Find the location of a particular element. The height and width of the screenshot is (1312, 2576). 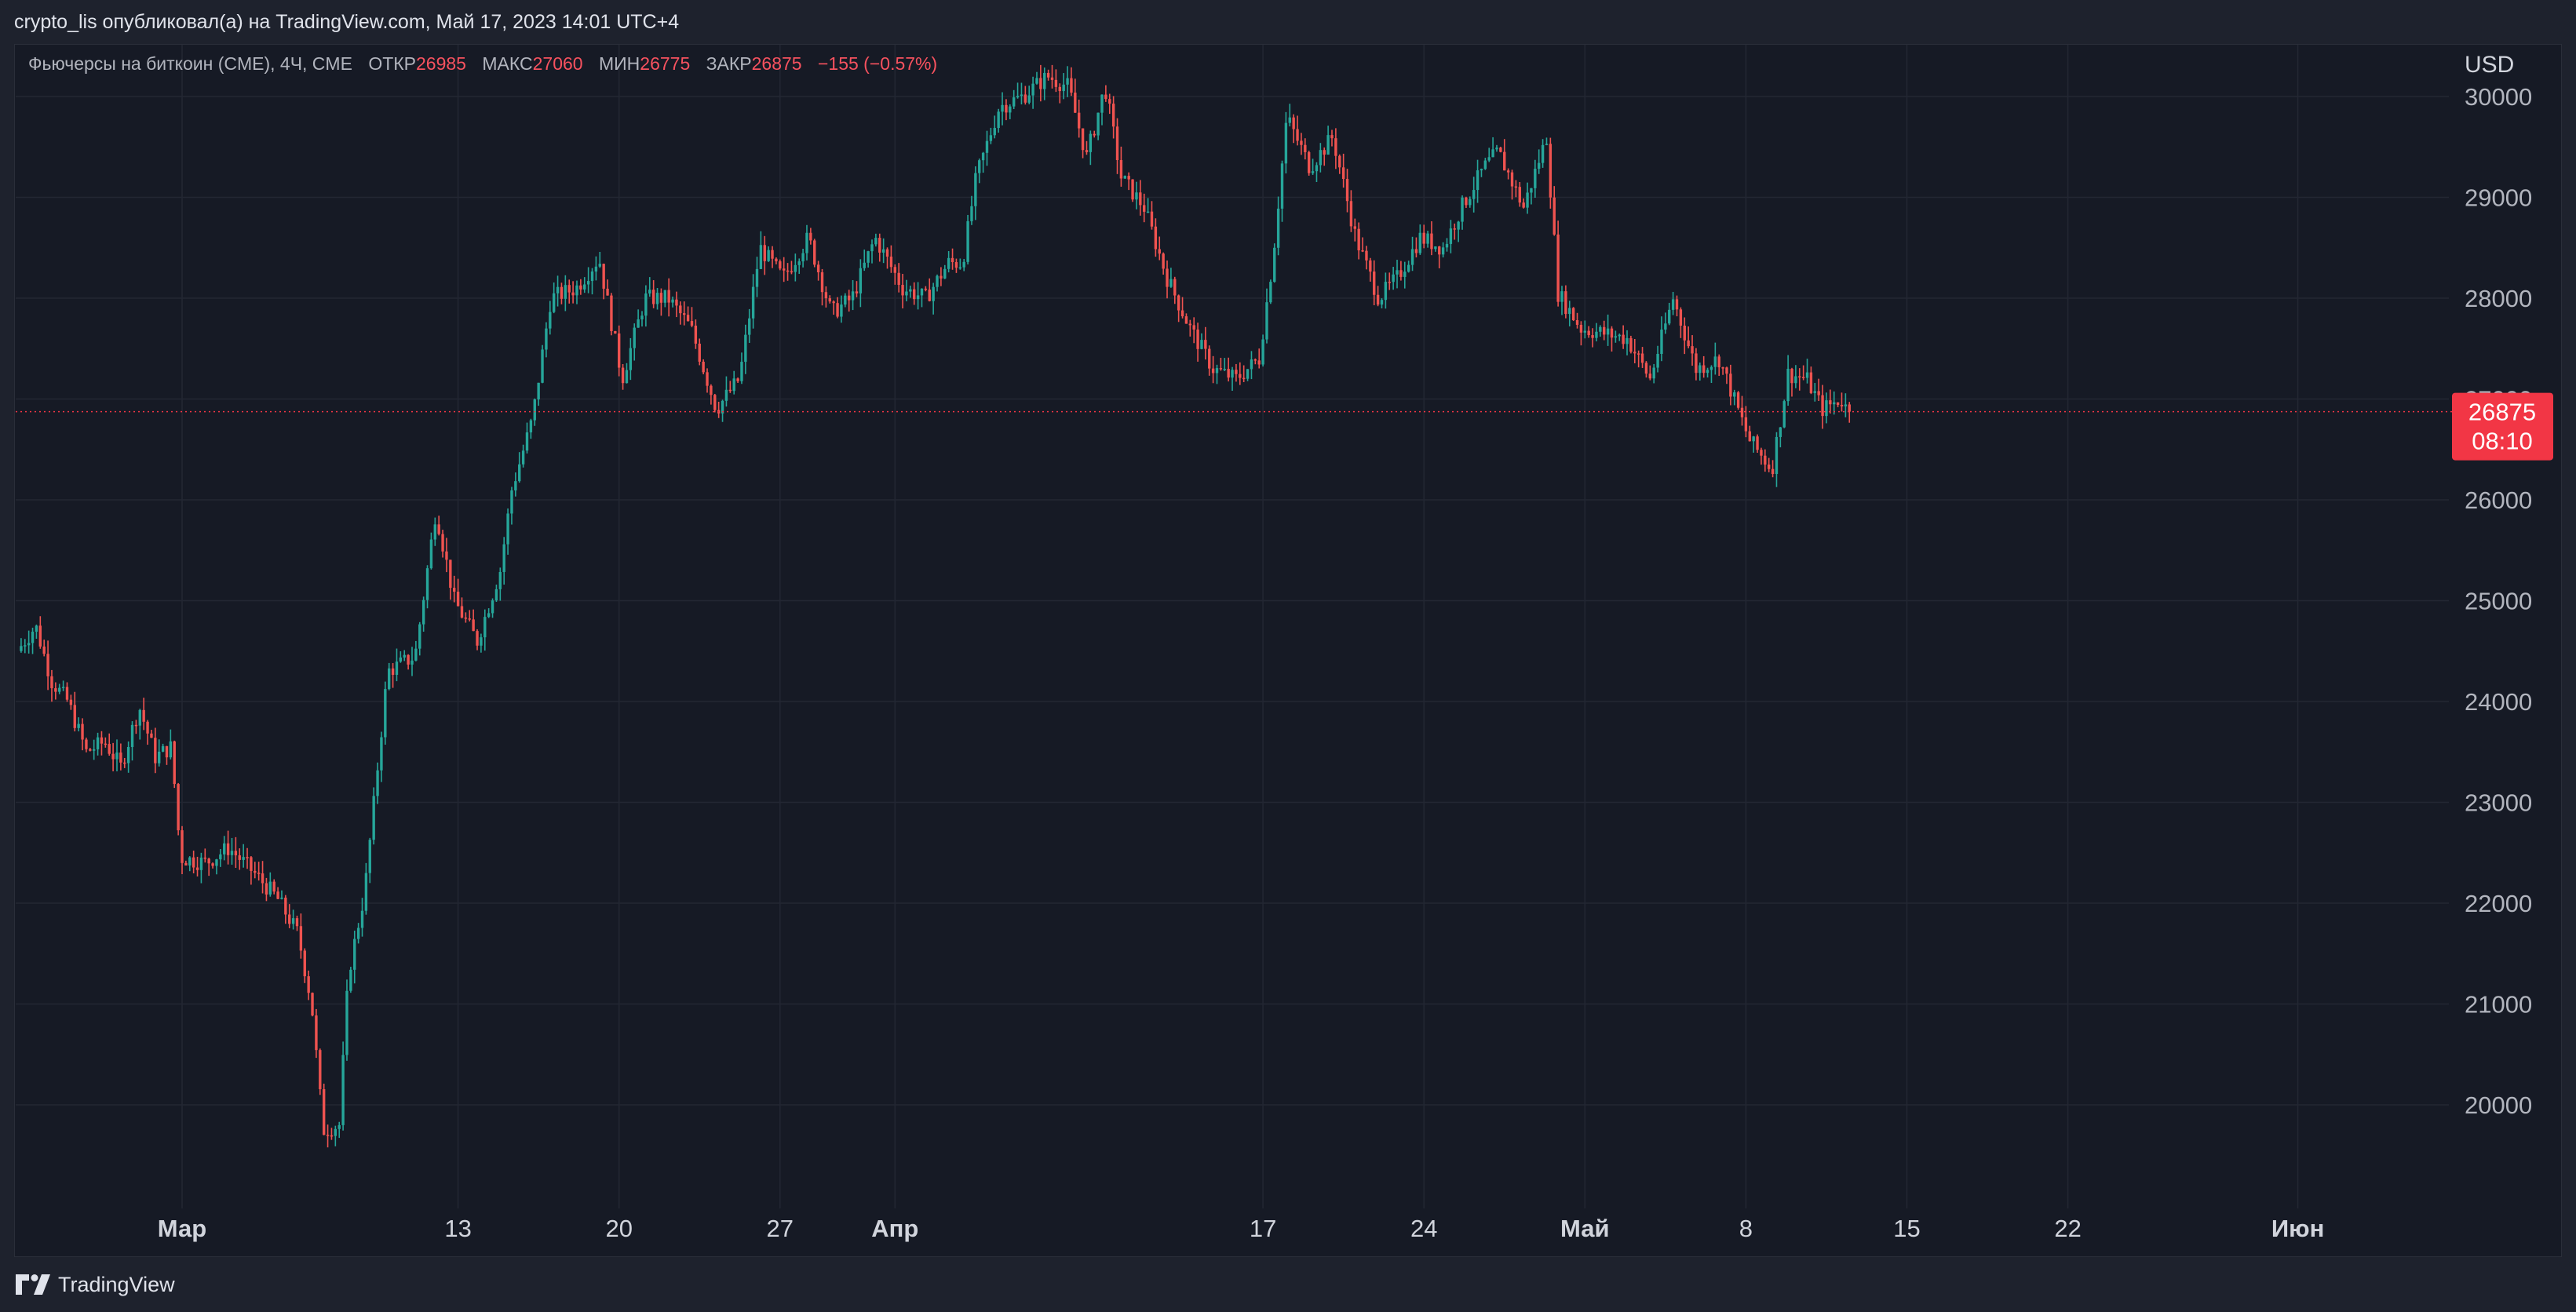

y-tick-label: 22000 is located at coordinates (2498, 903).